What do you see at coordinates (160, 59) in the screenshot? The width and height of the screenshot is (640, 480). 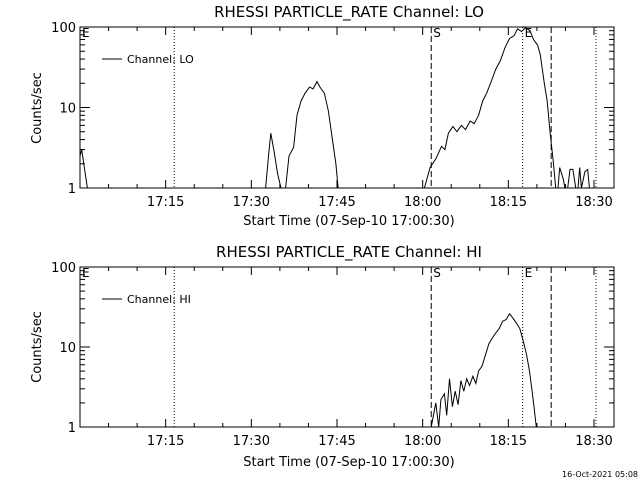 I see `legend-label: Channel: LO` at bounding box center [160, 59].